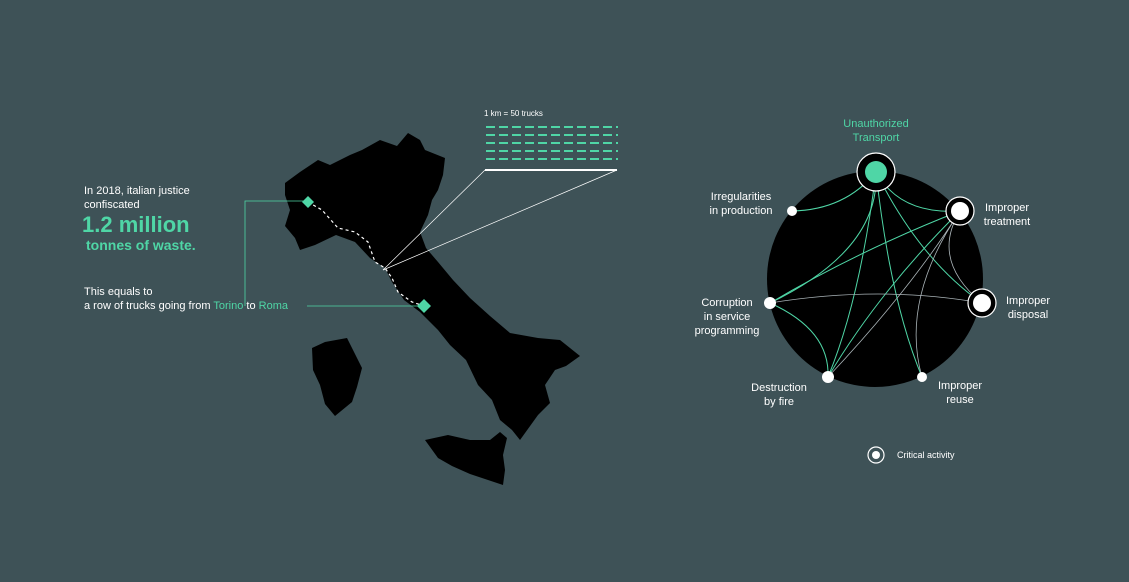  What do you see at coordinates (876, 138) in the screenshot?
I see `label-line: Transport` at bounding box center [876, 138].